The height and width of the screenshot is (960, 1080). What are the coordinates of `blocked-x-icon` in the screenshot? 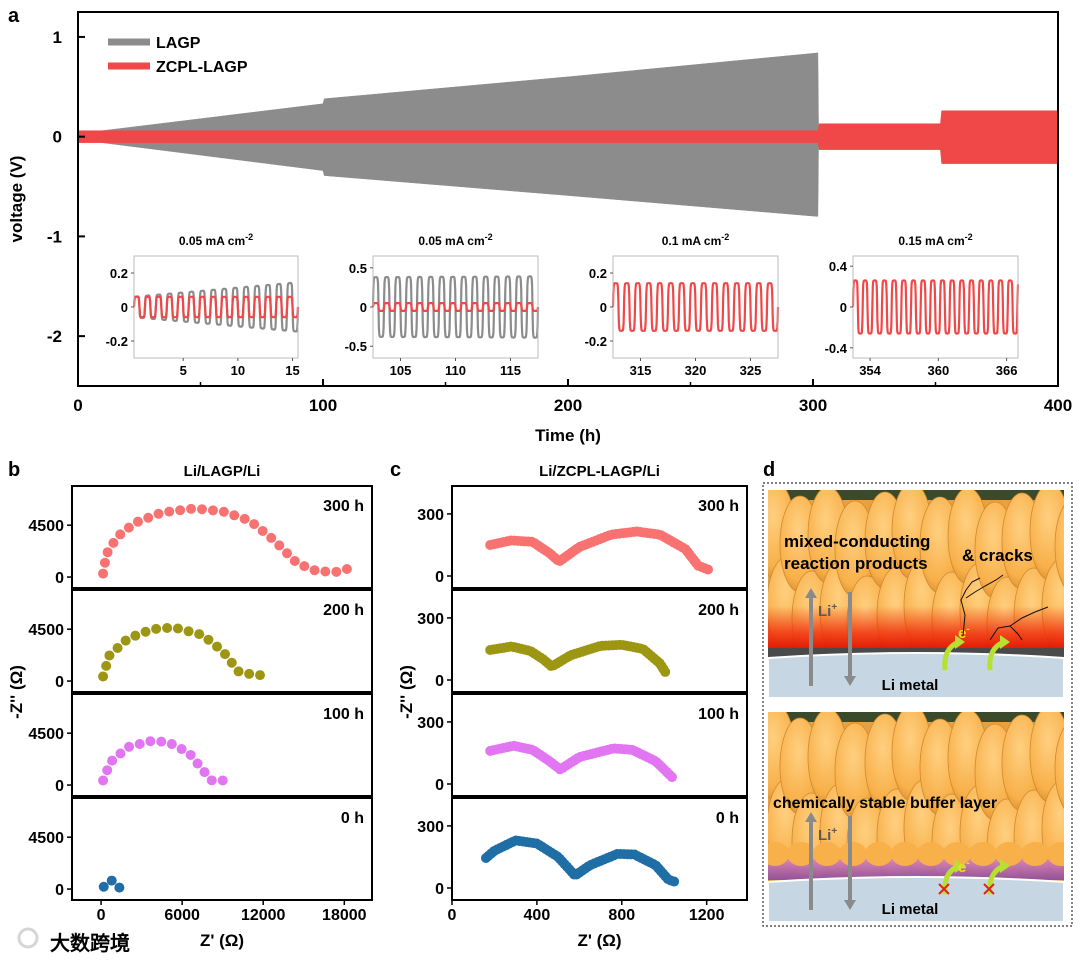 It's located at (944, 889).